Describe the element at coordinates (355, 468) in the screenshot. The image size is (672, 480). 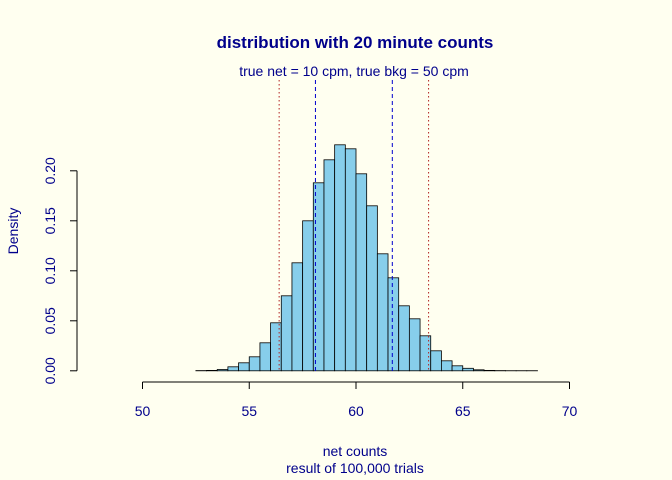
I see `x-axis-label-secondary: result of 100,000 trials` at that location.